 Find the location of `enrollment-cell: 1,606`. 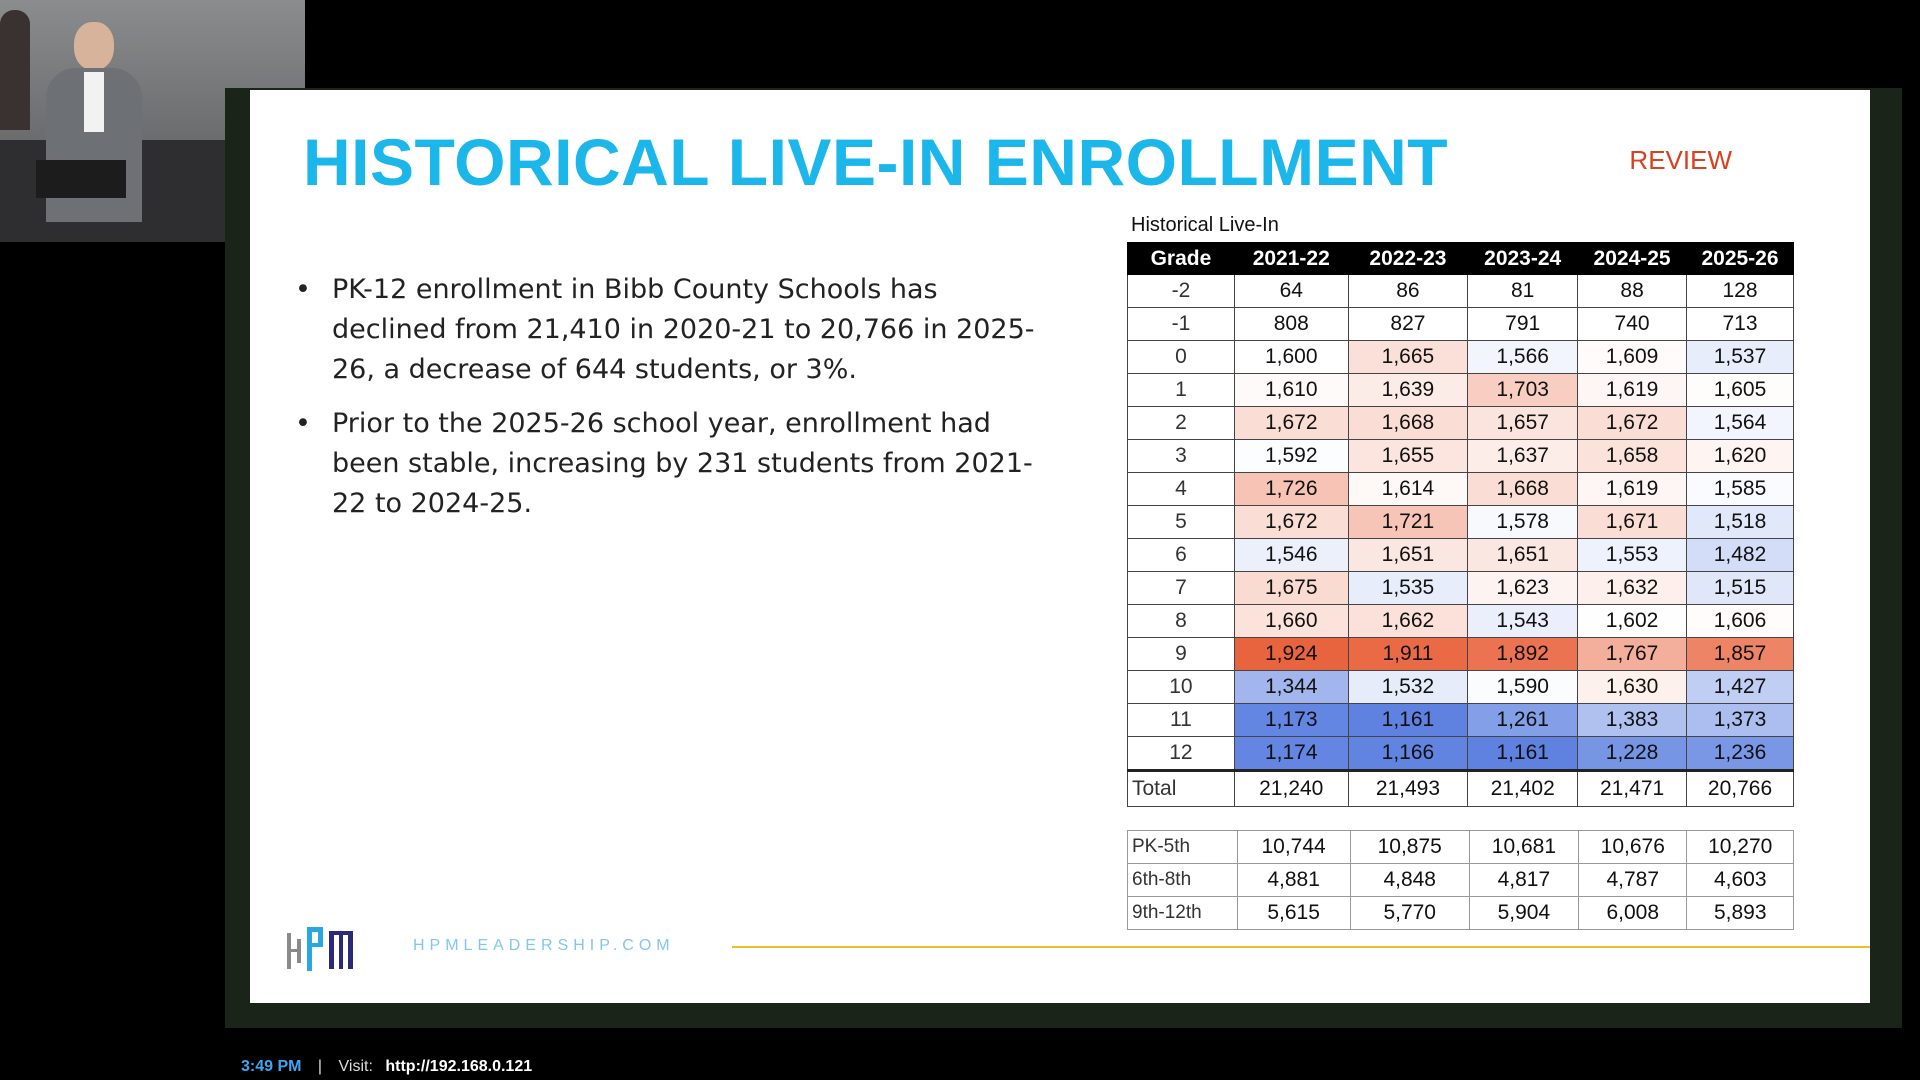

enrollment-cell: 1,606 is located at coordinates (1740, 621).